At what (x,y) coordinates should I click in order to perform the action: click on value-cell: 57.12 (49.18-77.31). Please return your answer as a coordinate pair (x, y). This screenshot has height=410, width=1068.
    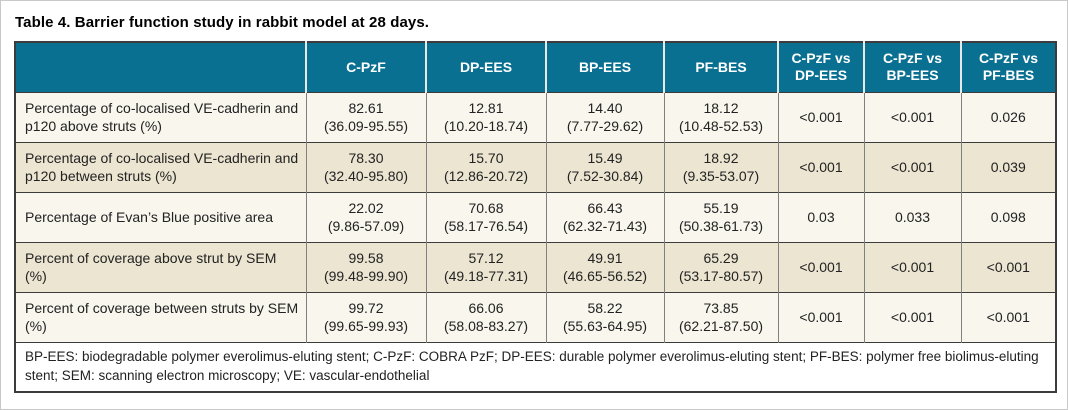
    Looking at the image, I should click on (485, 266).